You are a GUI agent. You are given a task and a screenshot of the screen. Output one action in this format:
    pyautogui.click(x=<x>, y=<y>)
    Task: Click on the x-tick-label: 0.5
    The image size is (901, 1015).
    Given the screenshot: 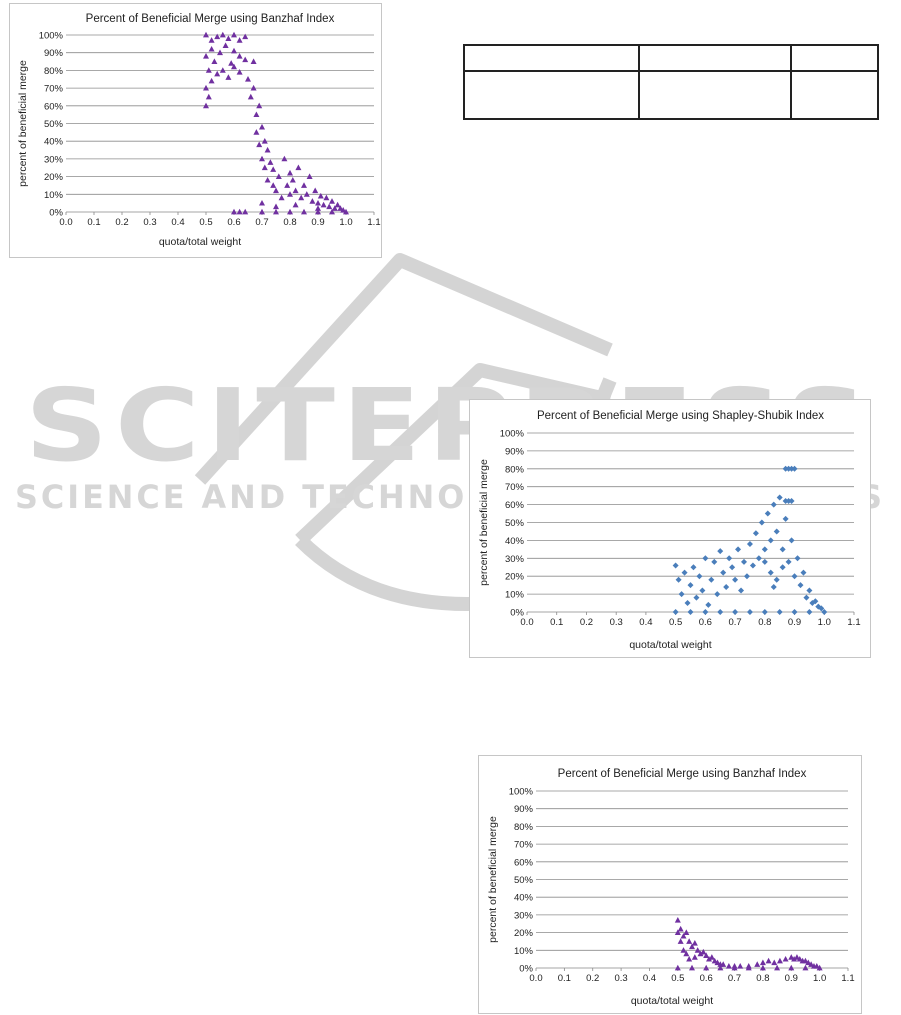 What is the action you would take?
    pyautogui.click(x=205, y=222)
    